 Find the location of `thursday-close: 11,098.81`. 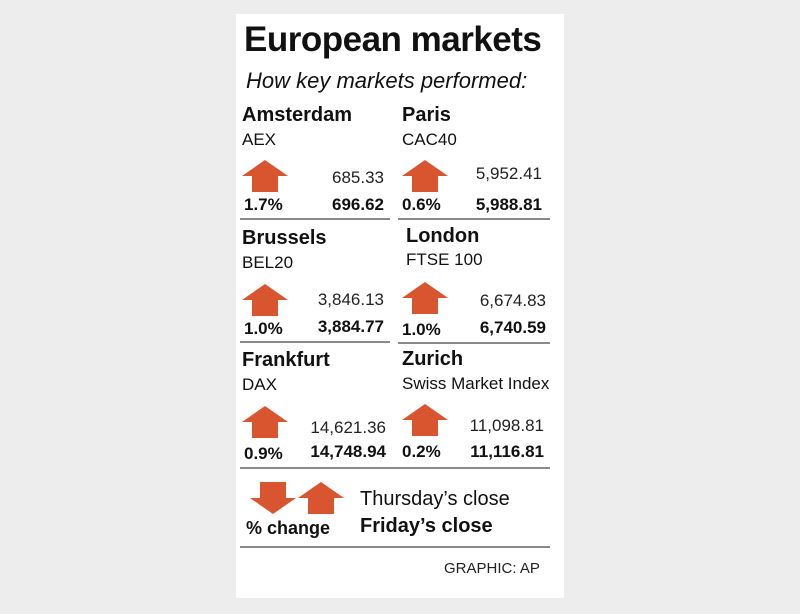

thursday-close: 11,098.81 is located at coordinates (506, 425).